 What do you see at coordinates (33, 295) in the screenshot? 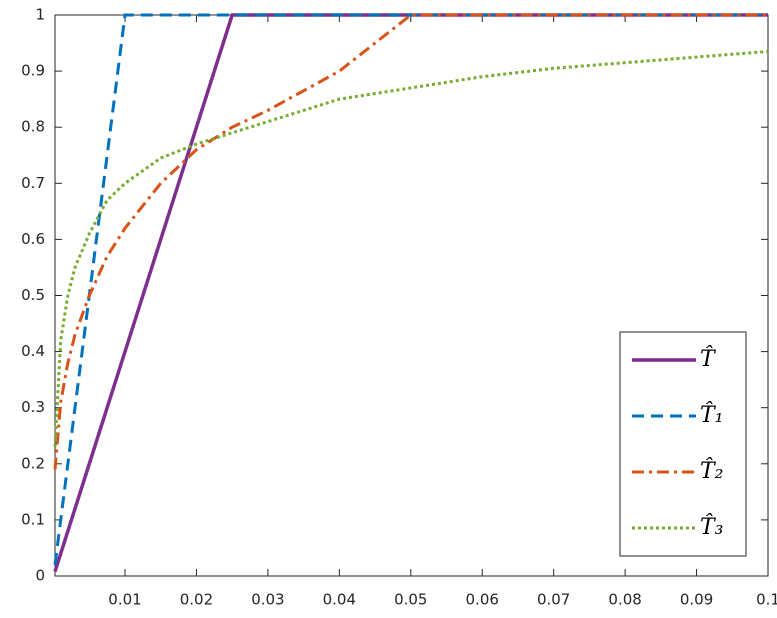
I see `y-tick-label: 0.5` at bounding box center [33, 295].